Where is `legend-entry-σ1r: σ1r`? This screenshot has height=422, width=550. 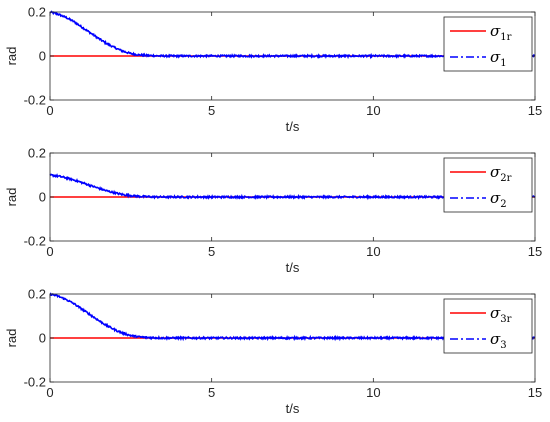 legend-entry-σ1r: σ1r is located at coordinates (501, 32).